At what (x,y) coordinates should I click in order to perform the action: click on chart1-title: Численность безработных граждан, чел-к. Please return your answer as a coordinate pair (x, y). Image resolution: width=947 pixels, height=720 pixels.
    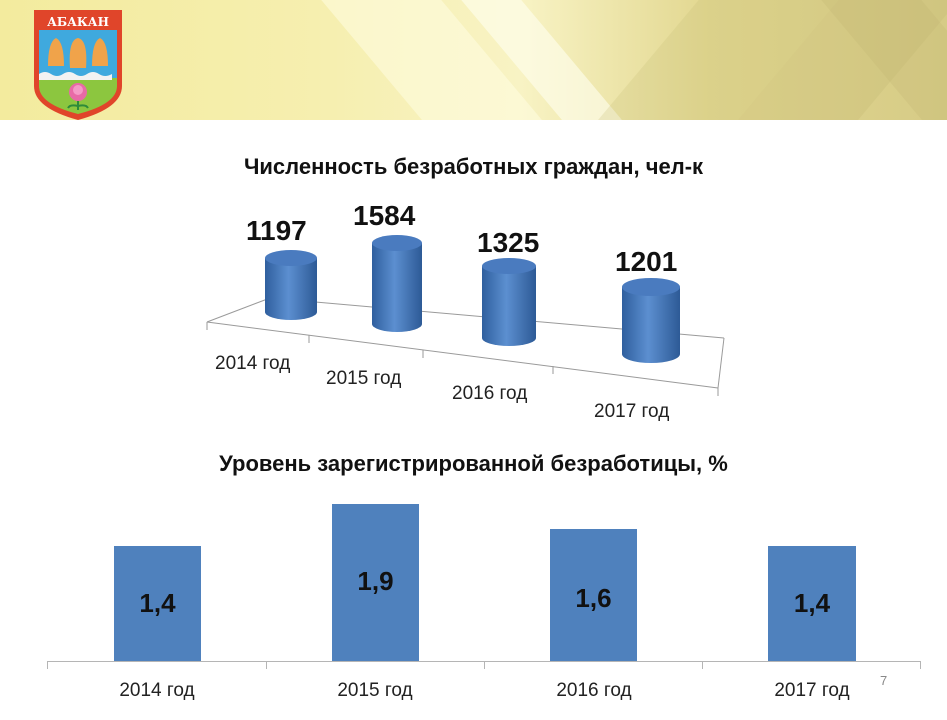
    Looking at the image, I should click on (473, 166).